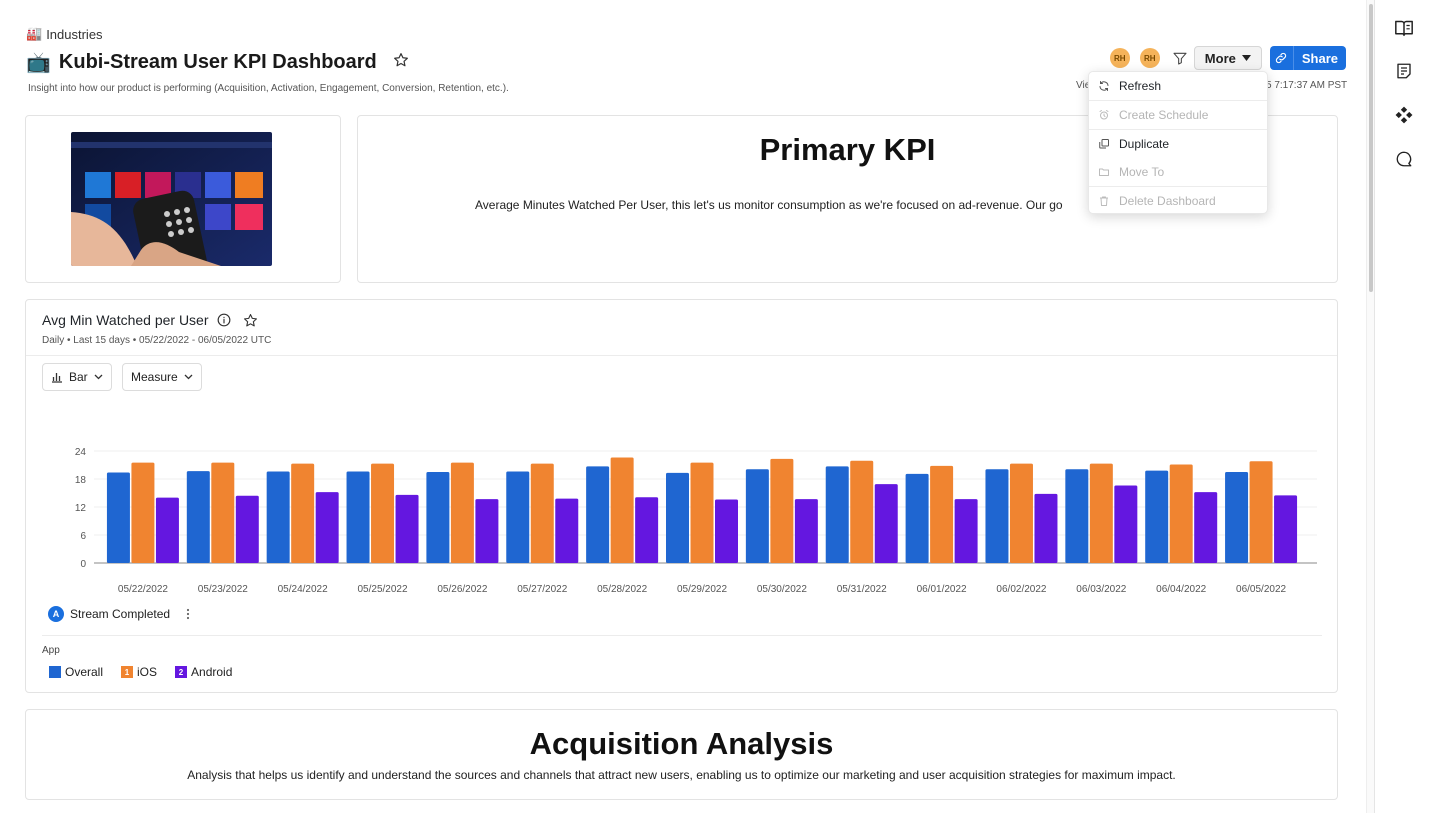 This screenshot has width=1433, height=813. What do you see at coordinates (1140, 86) in the screenshot?
I see `menu-item-label: Refresh` at bounding box center [1140, 86].